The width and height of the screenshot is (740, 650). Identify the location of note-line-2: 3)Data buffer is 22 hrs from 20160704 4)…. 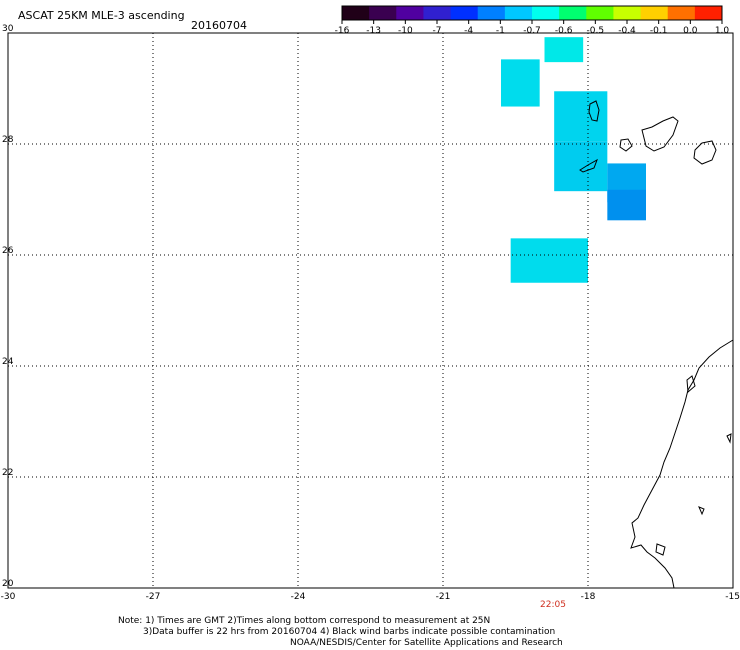
(349, 632).